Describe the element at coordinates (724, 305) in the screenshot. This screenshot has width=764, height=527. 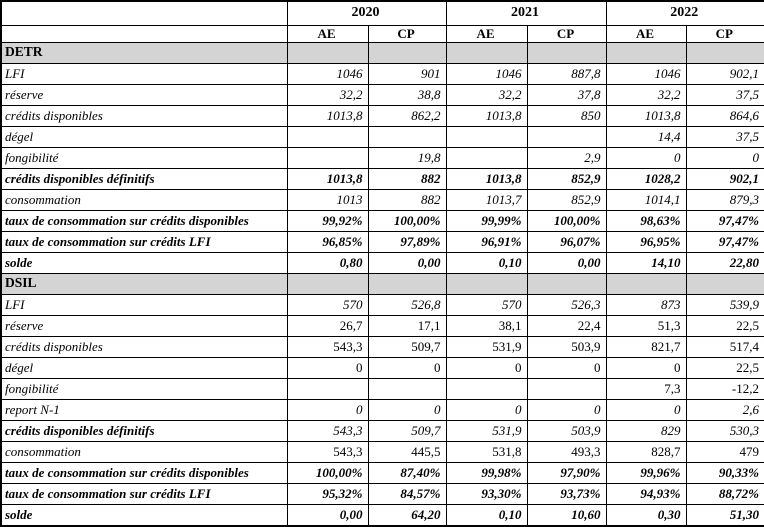
I see `value-cell: 539,9` at that location.